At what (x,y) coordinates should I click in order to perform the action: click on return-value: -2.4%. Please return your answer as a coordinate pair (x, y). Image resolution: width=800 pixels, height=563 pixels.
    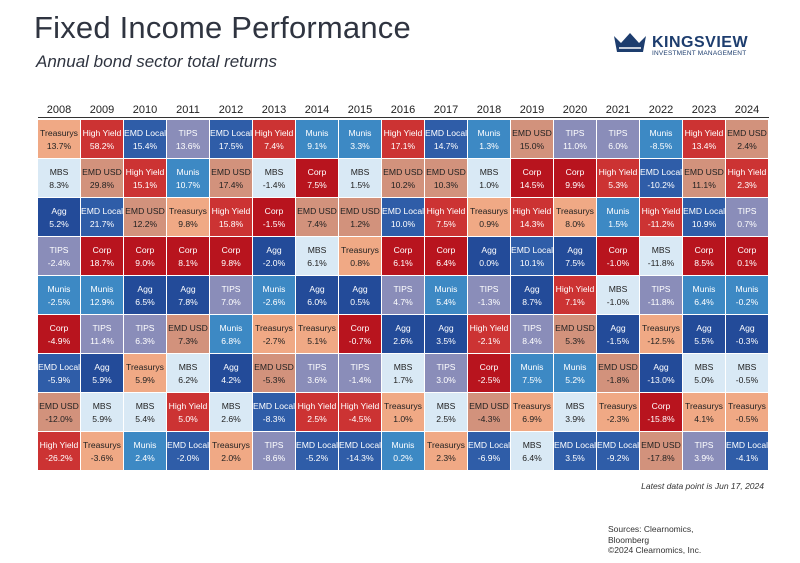
    Looking at the image, I should click on (59, 263).